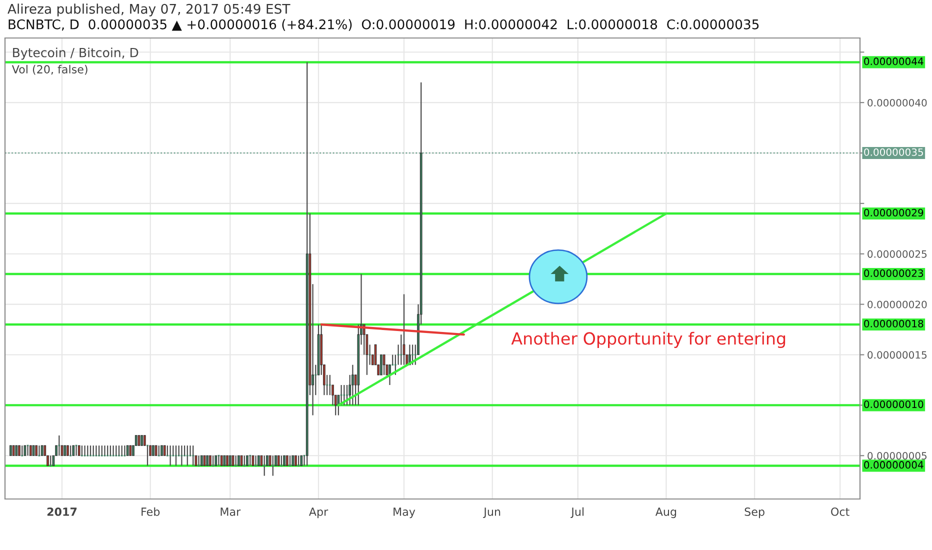 The image size is (932, 550). What do you see at coordinates (897, 456) in the screenshot?
I see `y-tick-label: 0.00000005` at bounding box center [897, 456].